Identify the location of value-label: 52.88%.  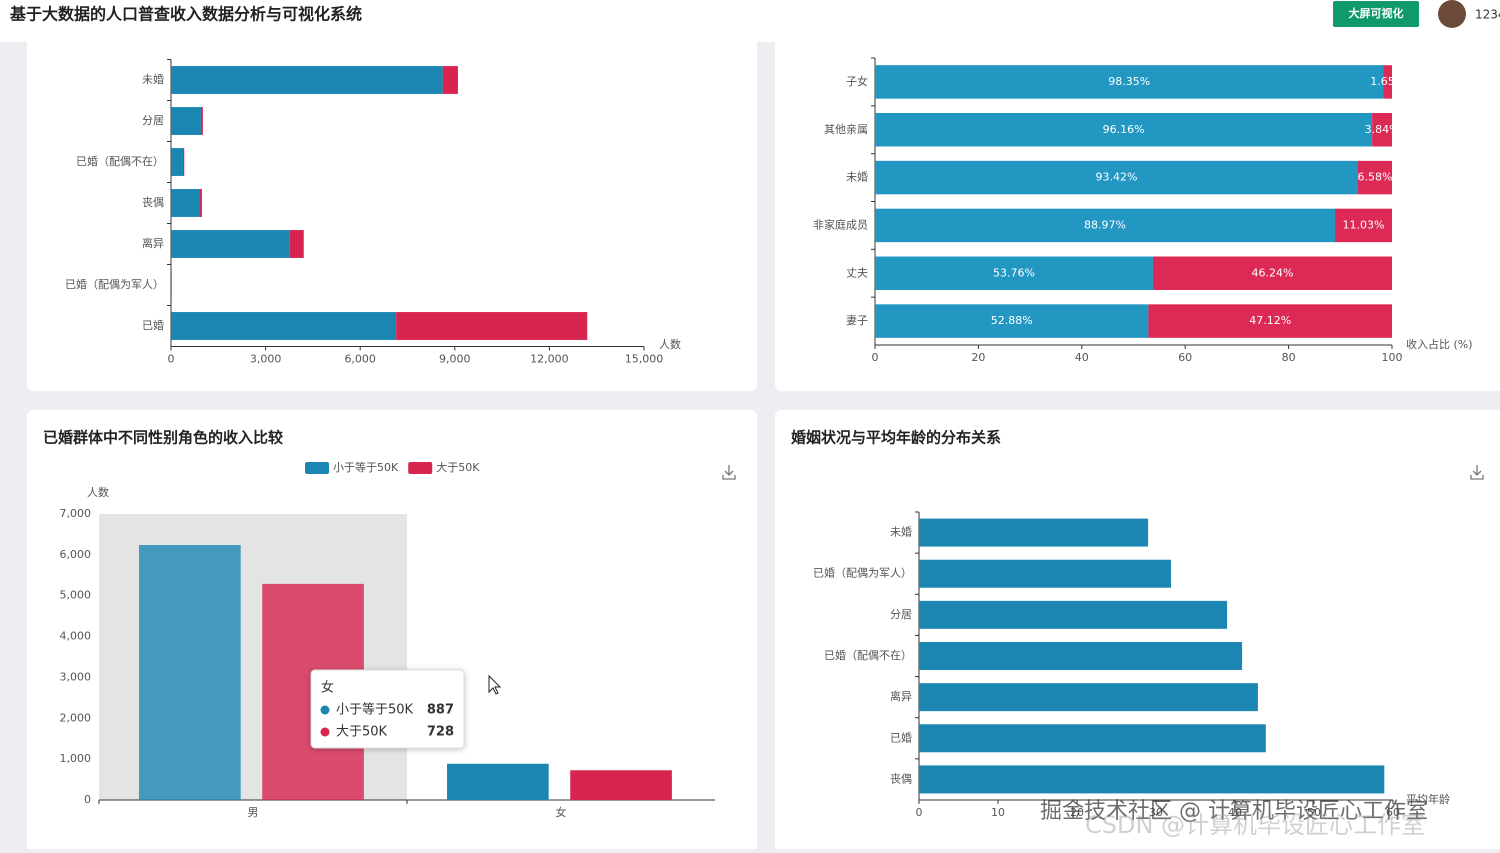
(1012, 320).